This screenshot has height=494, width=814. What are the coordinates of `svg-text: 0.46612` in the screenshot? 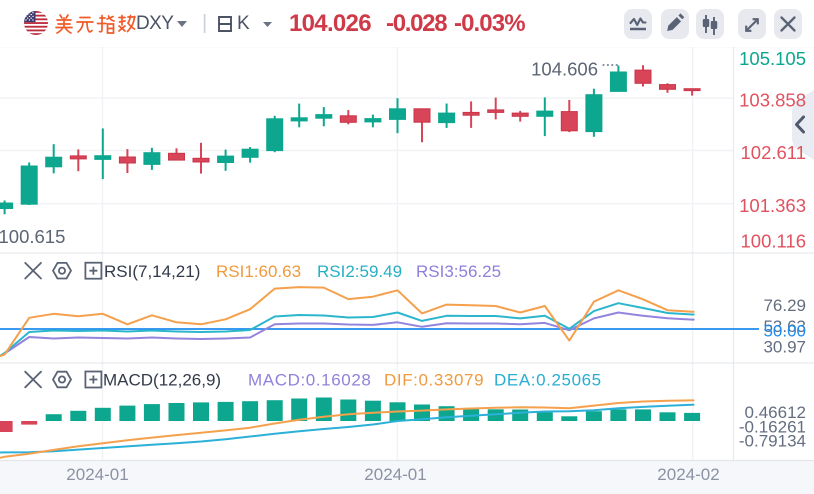 It's located at (775, 412).